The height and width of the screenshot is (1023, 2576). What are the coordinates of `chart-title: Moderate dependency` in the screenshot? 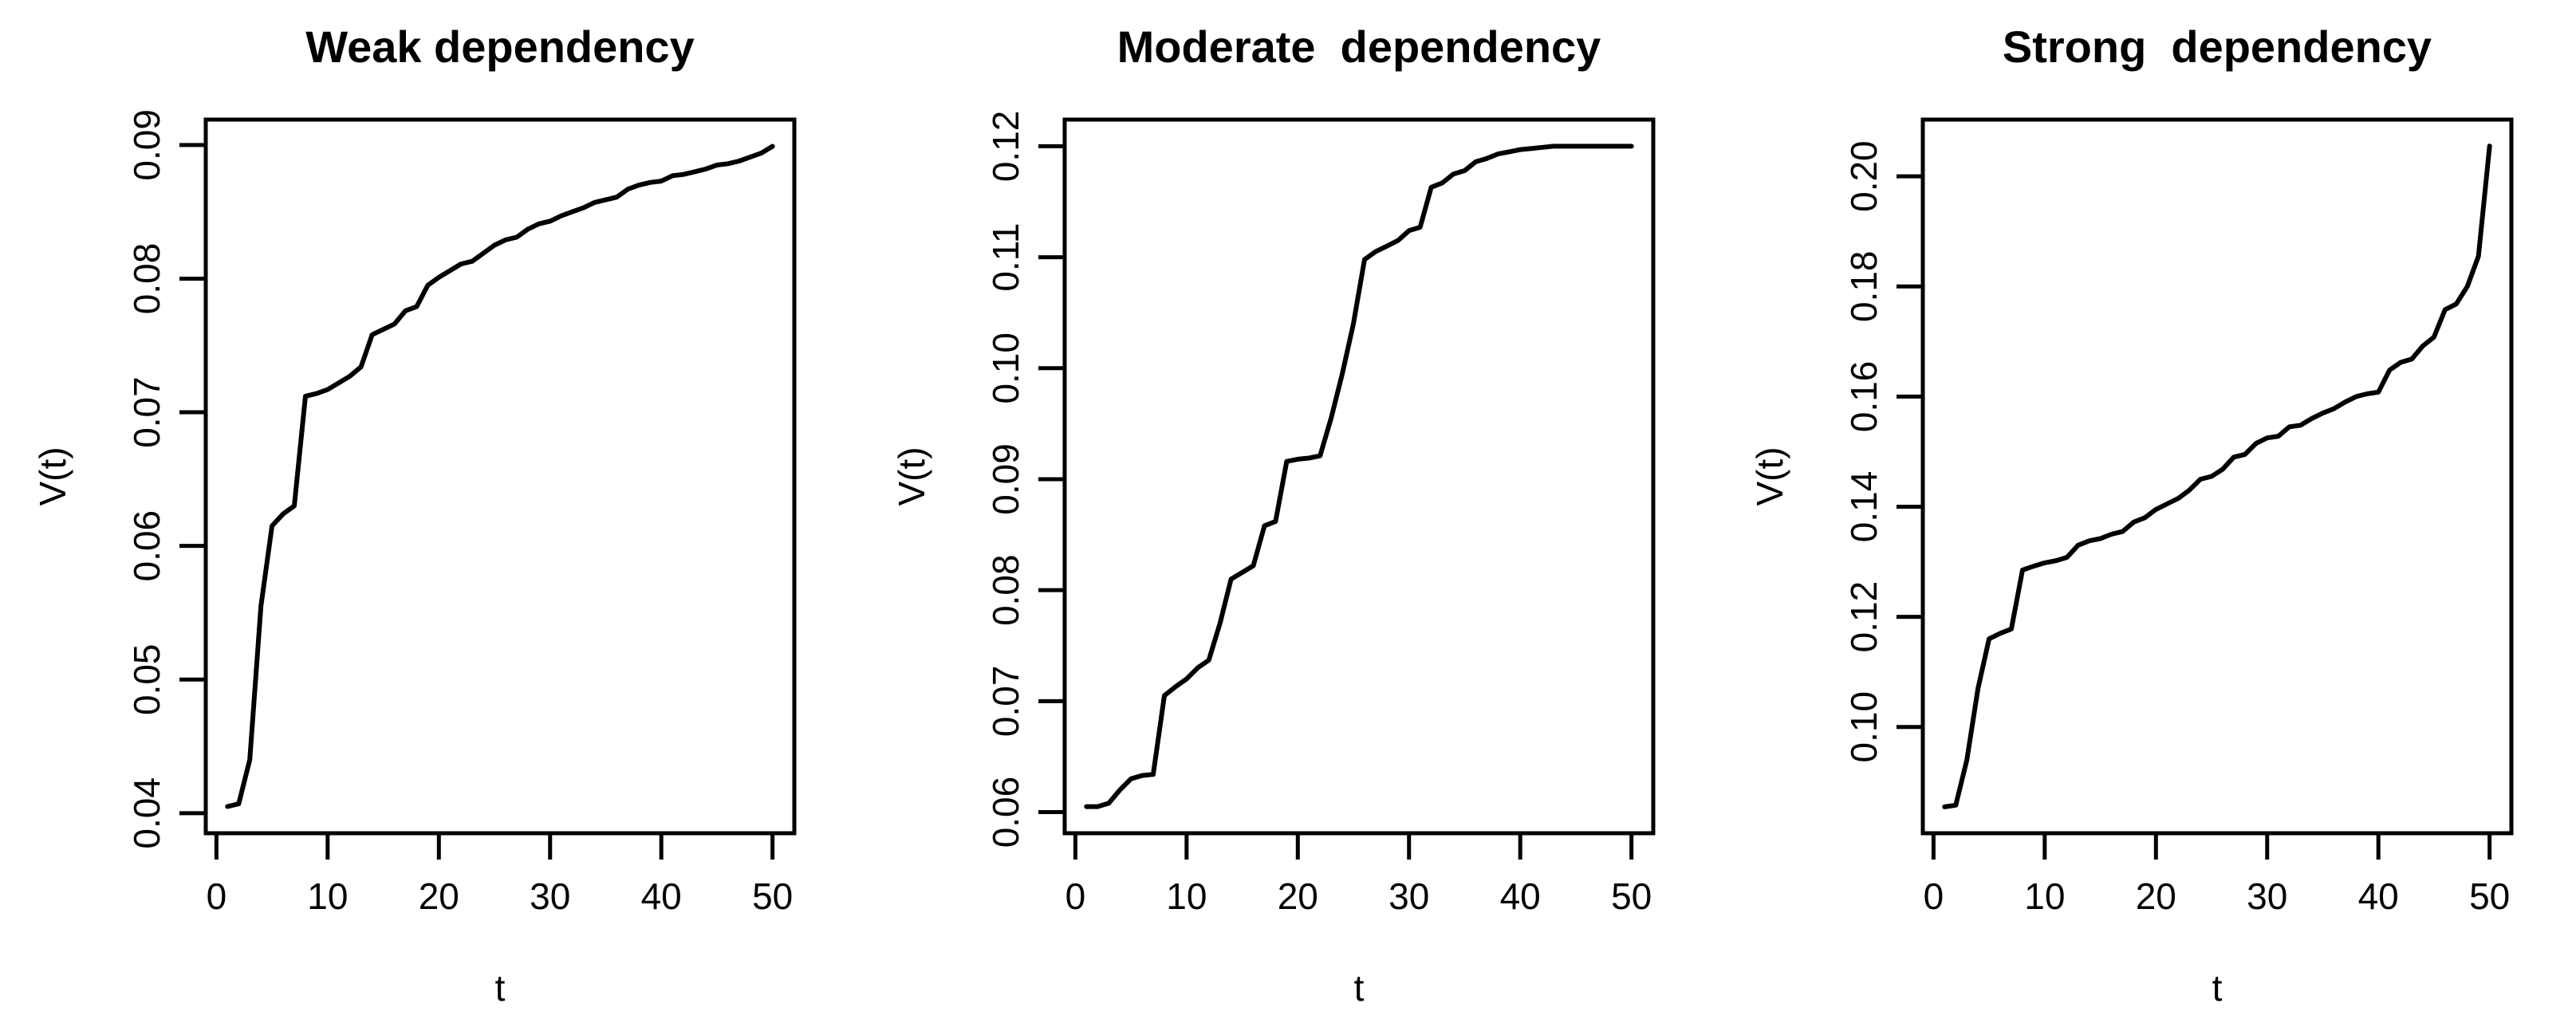 It's located at (1359, 47).